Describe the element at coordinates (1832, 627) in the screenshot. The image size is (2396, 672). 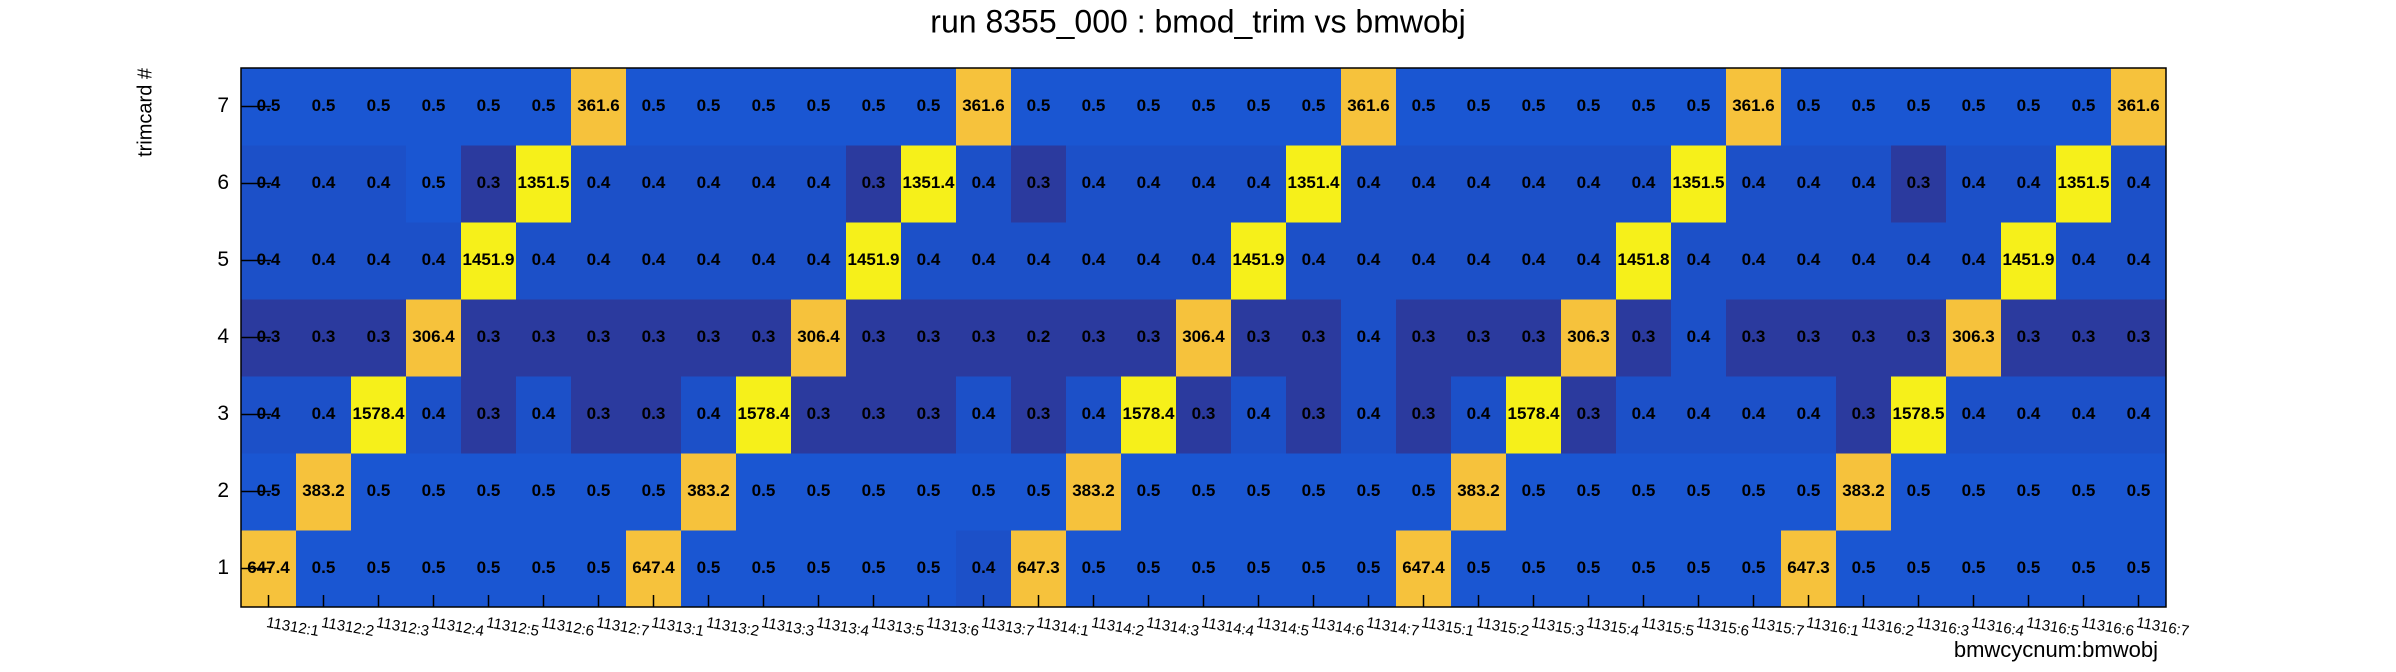
I see `x-tick-label: 11316:1` at that location.